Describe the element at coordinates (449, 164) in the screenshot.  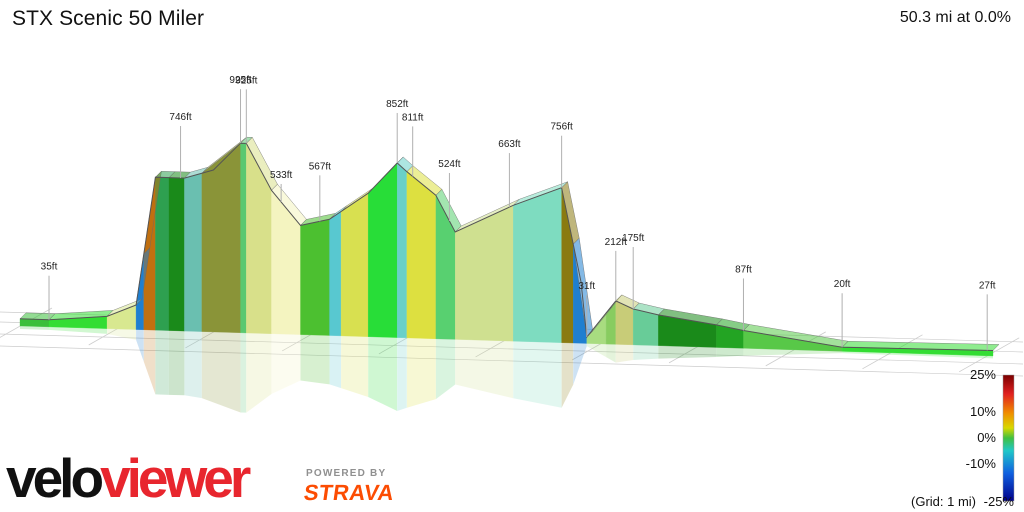
I see `elevation-label: 524ft` at that location.